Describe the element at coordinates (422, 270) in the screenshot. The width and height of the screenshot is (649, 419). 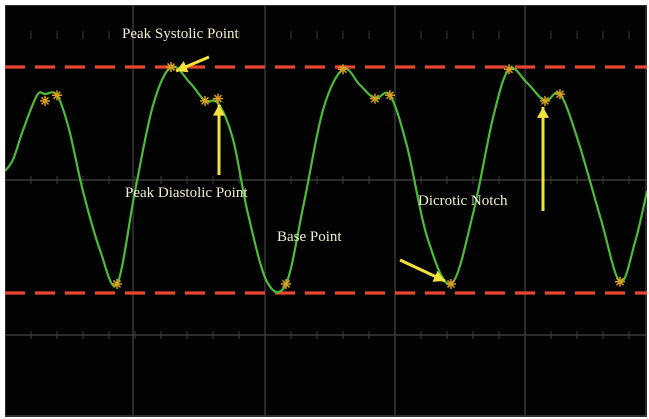
I see `arrow-base-point` at that location.